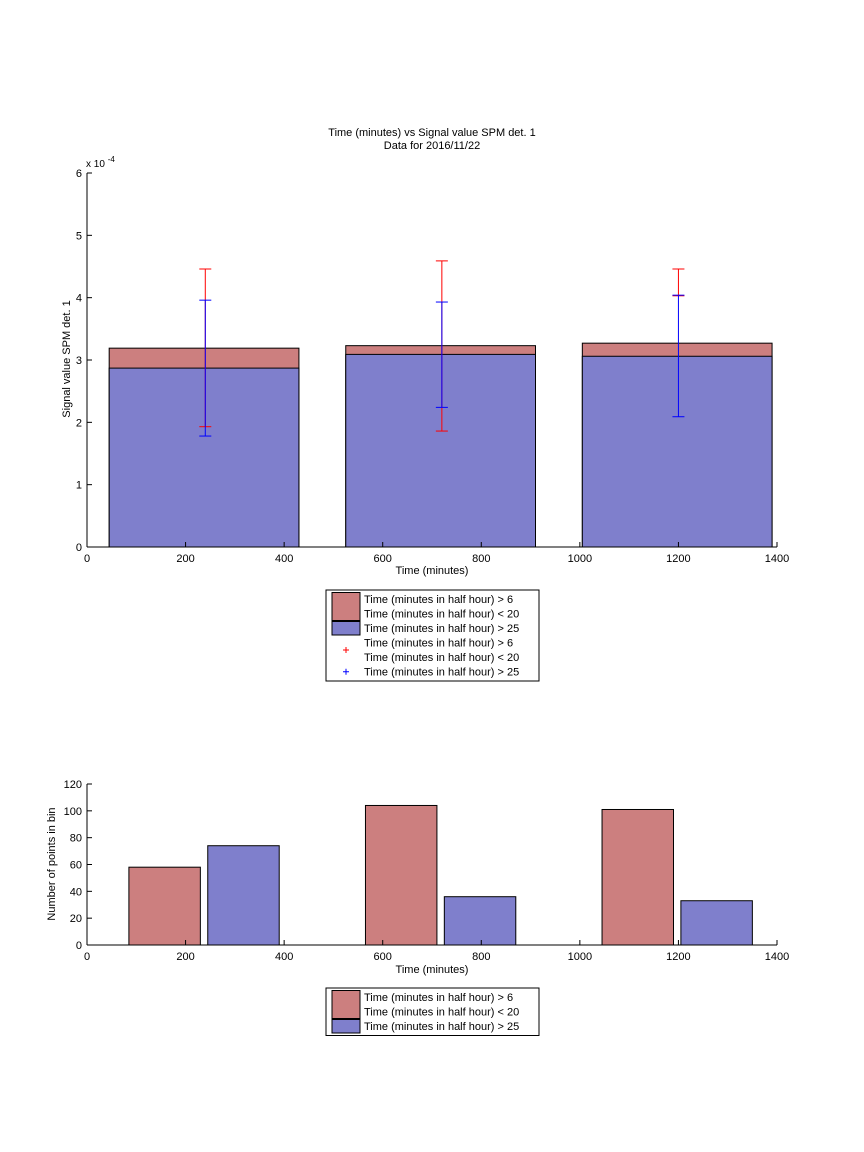  I want to click on chart2-y-tick-label: 80, so click(76, 839).